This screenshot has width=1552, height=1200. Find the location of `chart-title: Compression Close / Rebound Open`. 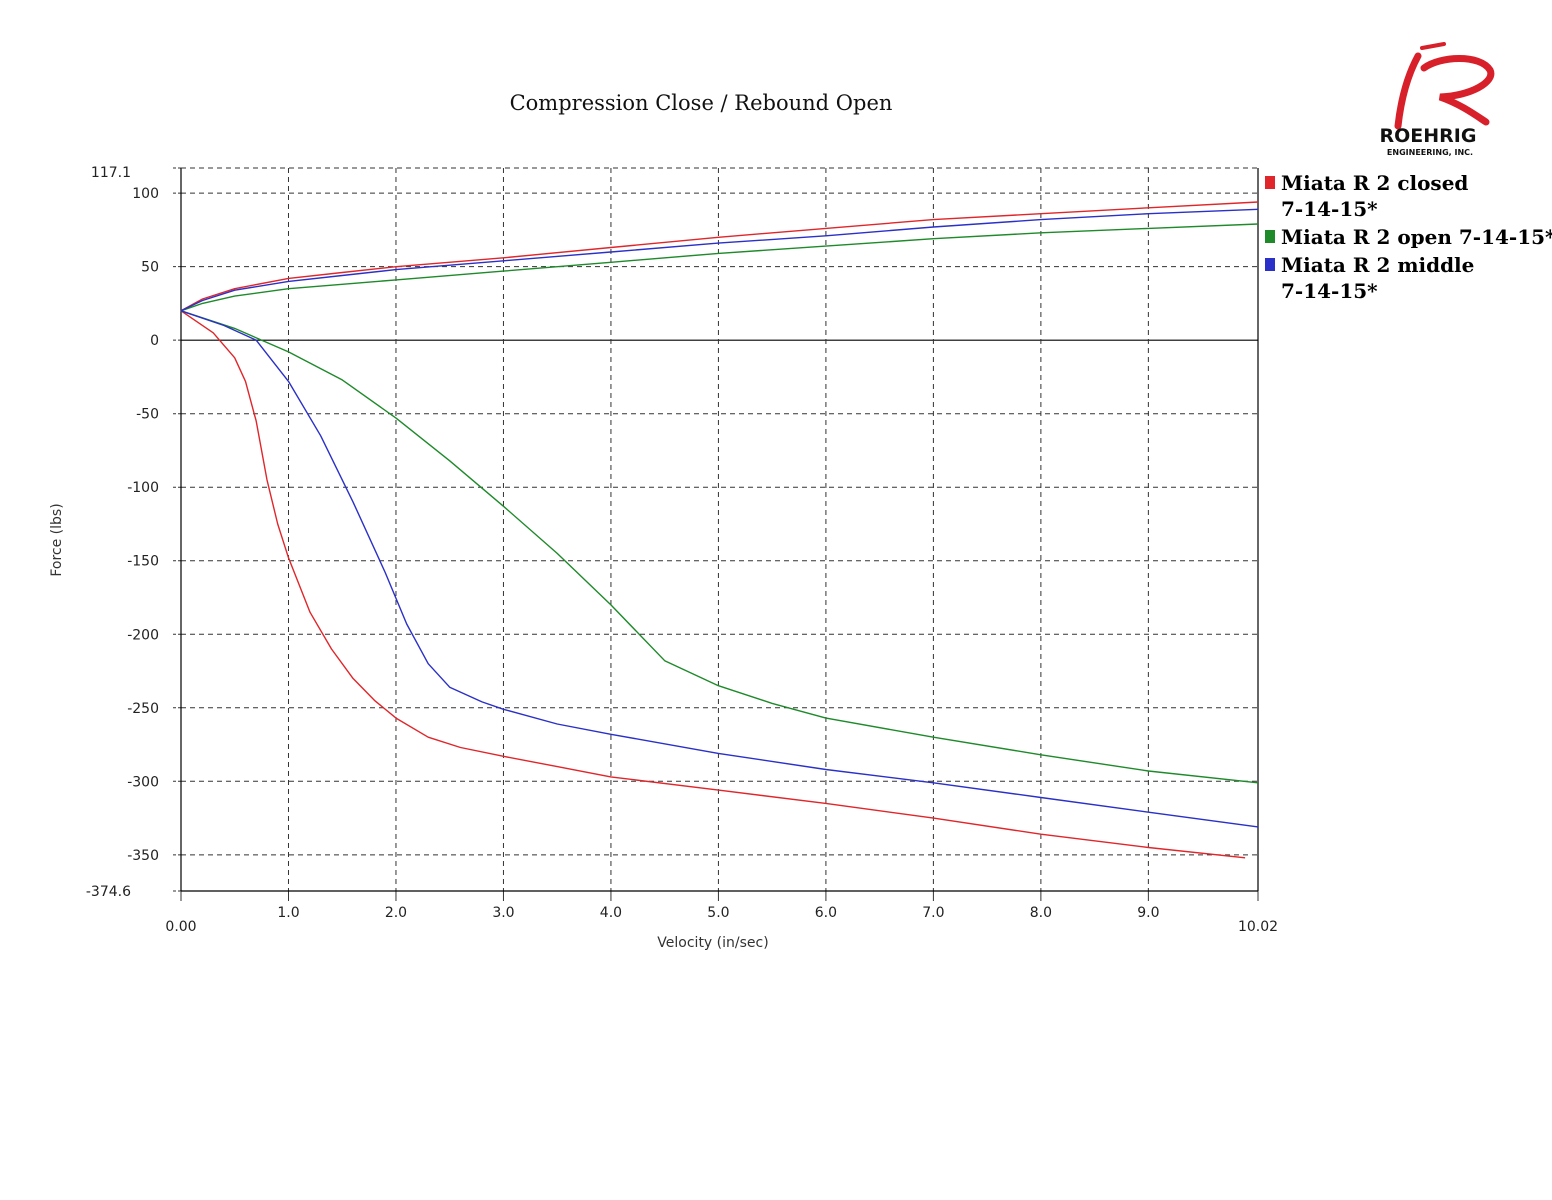

chart-title: Compression Close / Rebound Open is located at coordinates (701, 103).